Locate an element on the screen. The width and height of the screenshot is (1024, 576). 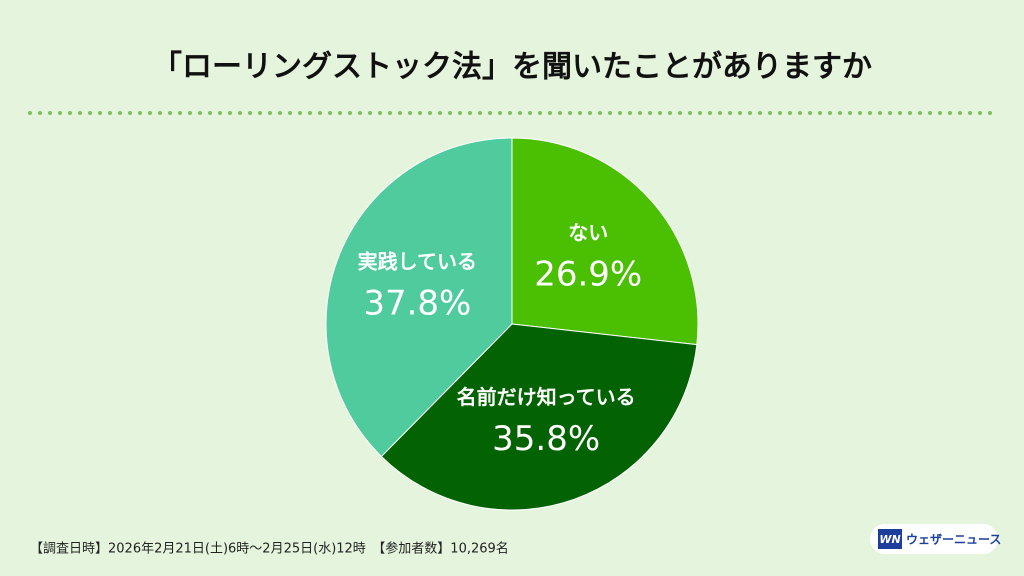
value-label: 35.8% is located at coordinates (546, 439).